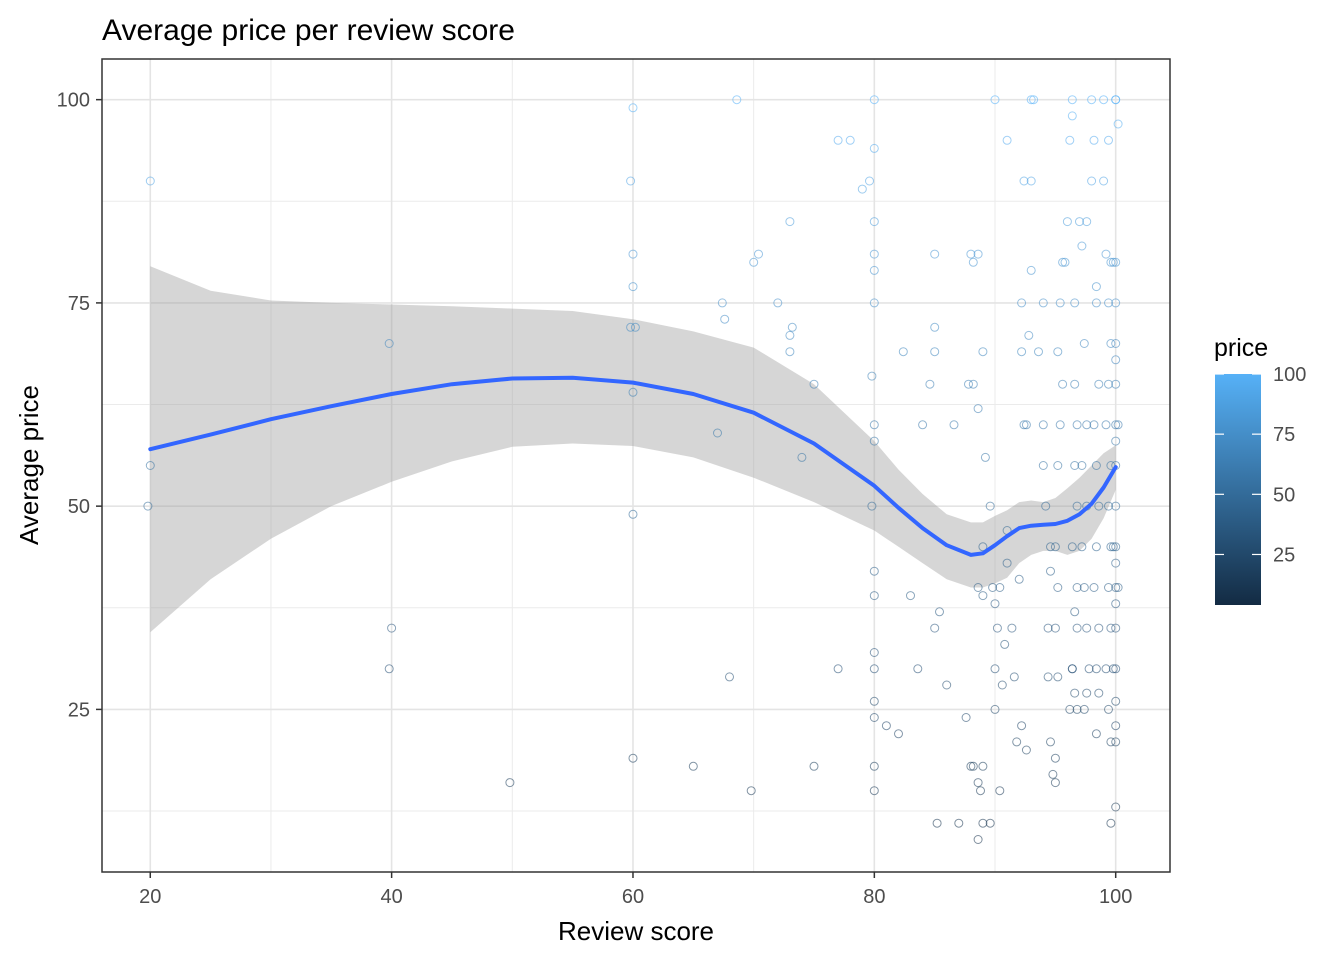 This screenshot has width=1344, height=960. I want to click on y-tick-label: 100, so click(73, 101).